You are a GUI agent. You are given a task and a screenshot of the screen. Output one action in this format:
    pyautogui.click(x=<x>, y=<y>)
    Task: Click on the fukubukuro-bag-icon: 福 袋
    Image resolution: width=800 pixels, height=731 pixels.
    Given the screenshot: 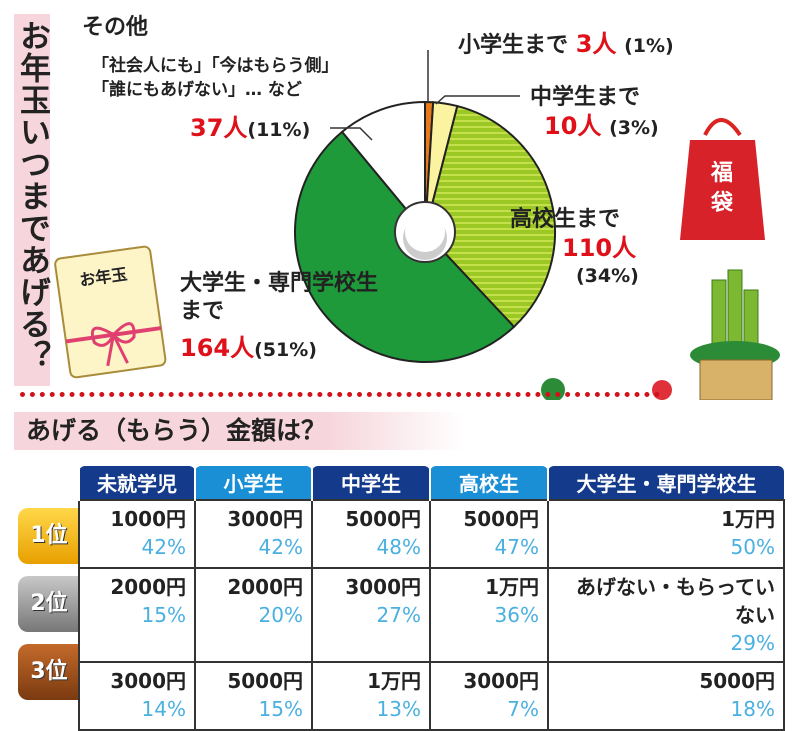 What is the action you would take?
    pyautogui.click(x=722, y=179)
    